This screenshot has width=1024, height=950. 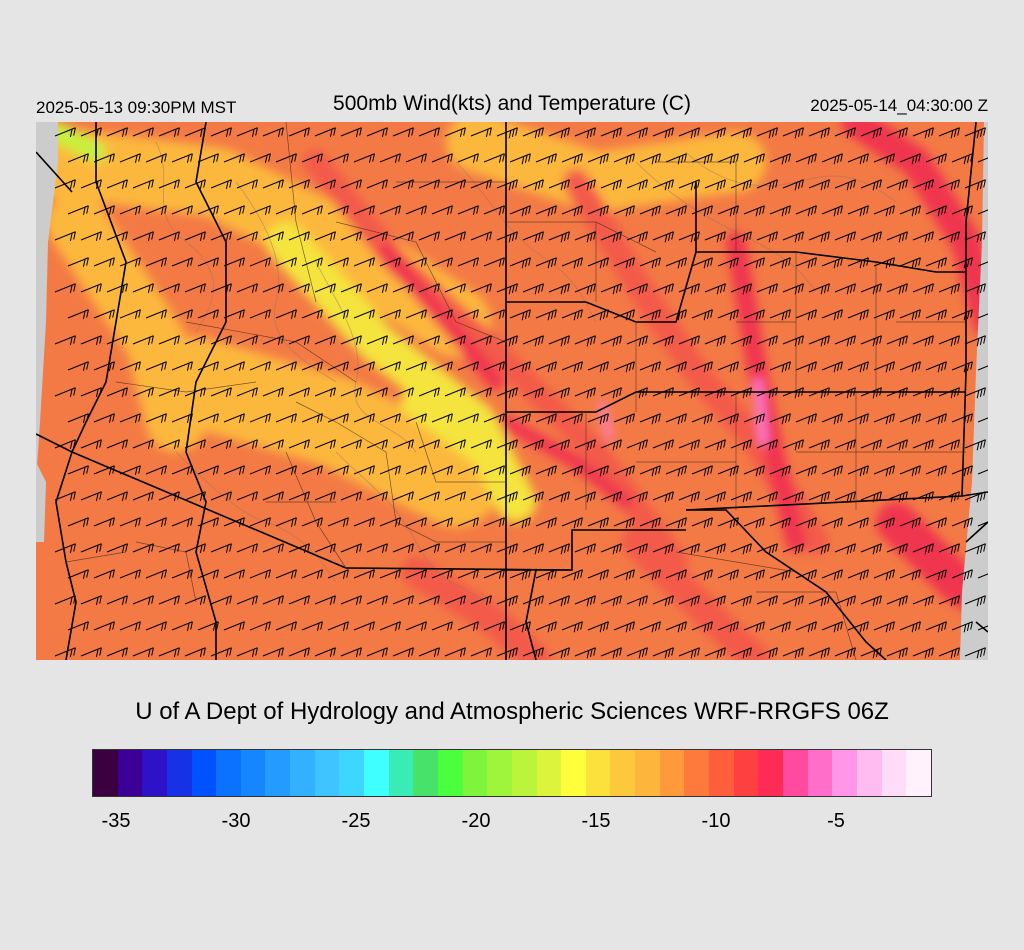 I want to click on county-border, so click(x=806, y=625).